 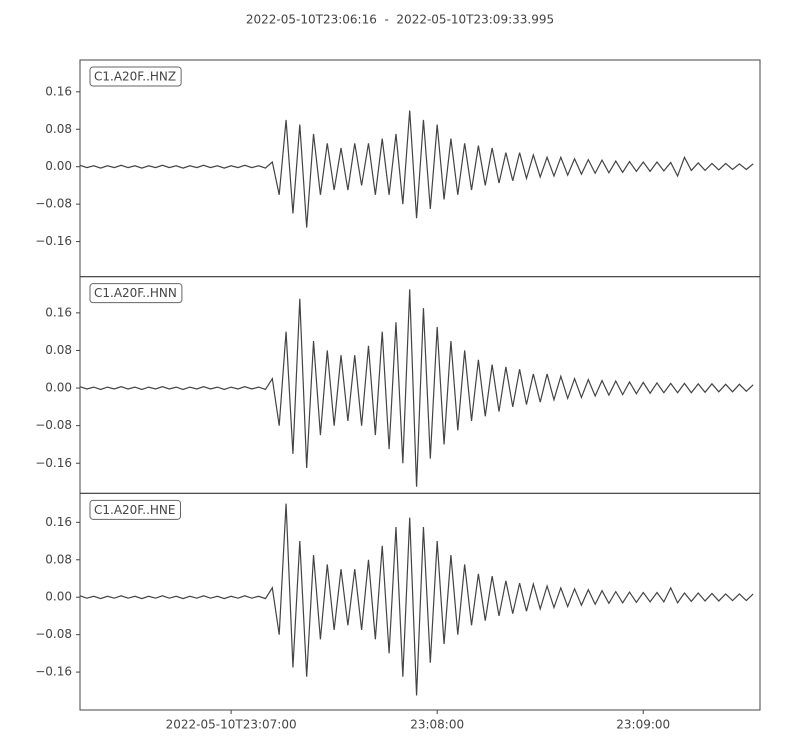 I want to click on legend-label: C1.A20F..HNZ, so click(x=135, y=77).